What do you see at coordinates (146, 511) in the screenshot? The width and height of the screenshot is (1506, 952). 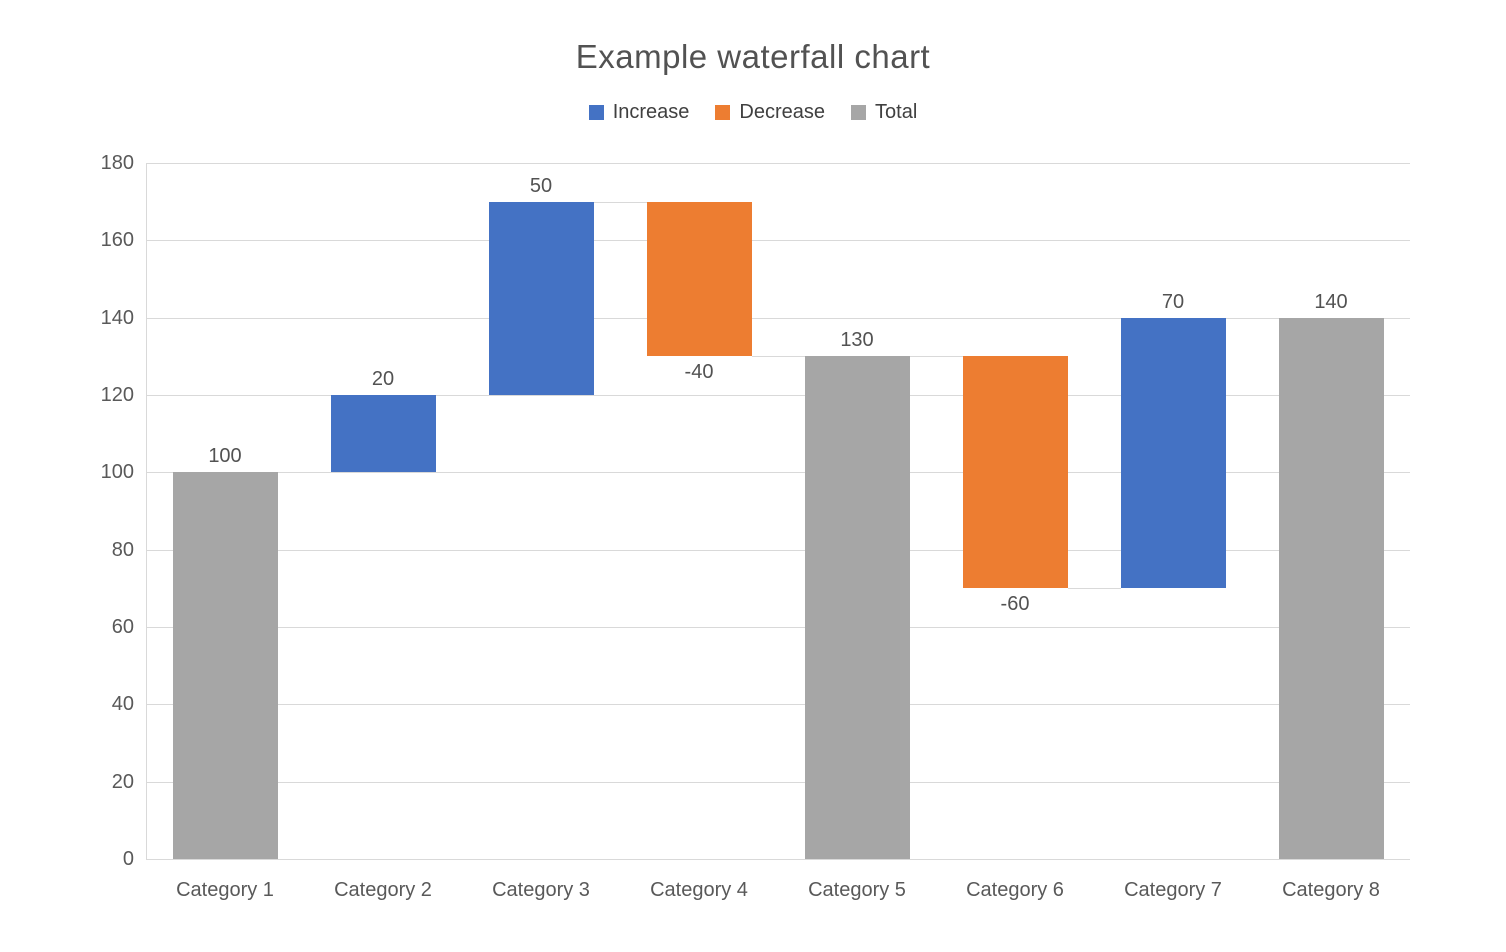 I see `y-axis-line` at bounding box center [146, 511].